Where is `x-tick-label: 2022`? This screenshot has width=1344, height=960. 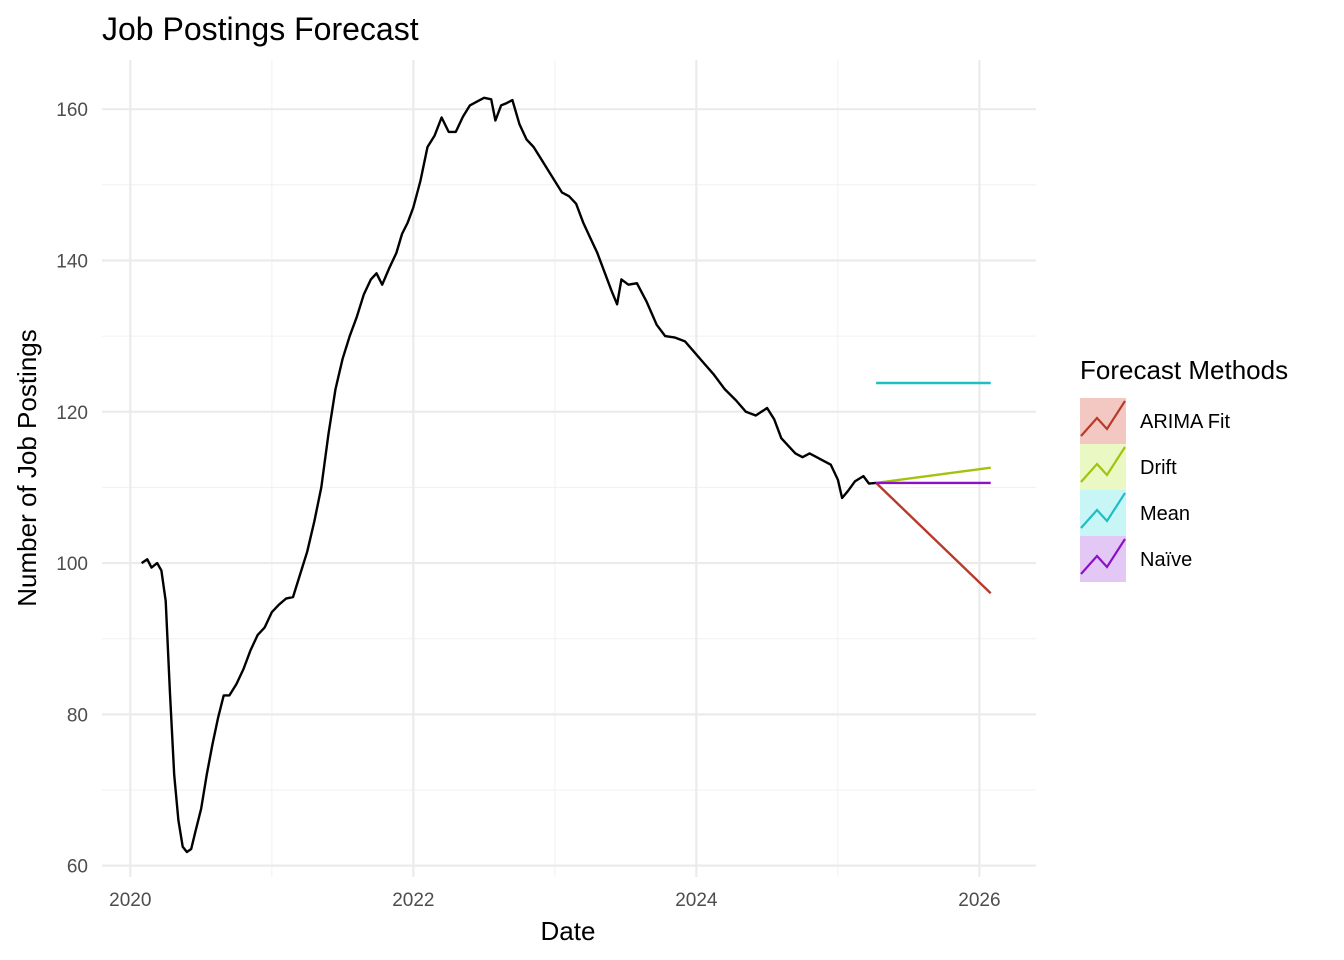
x-tick-label: 2022 is located at coordinates (413, 900).